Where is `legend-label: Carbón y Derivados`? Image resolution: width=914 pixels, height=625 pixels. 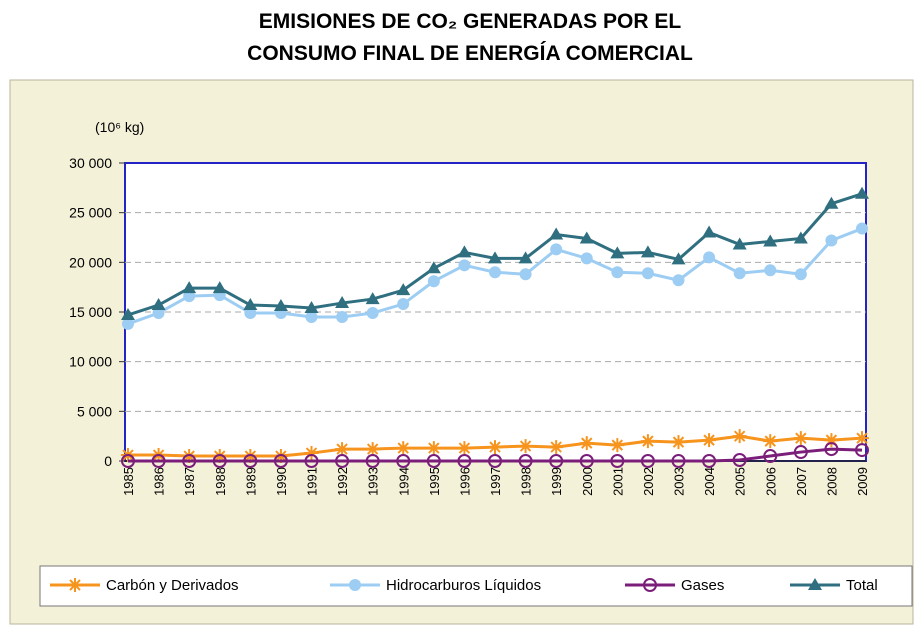 legend-label: Carbón y Derivados is located at coordinates (172, 585).